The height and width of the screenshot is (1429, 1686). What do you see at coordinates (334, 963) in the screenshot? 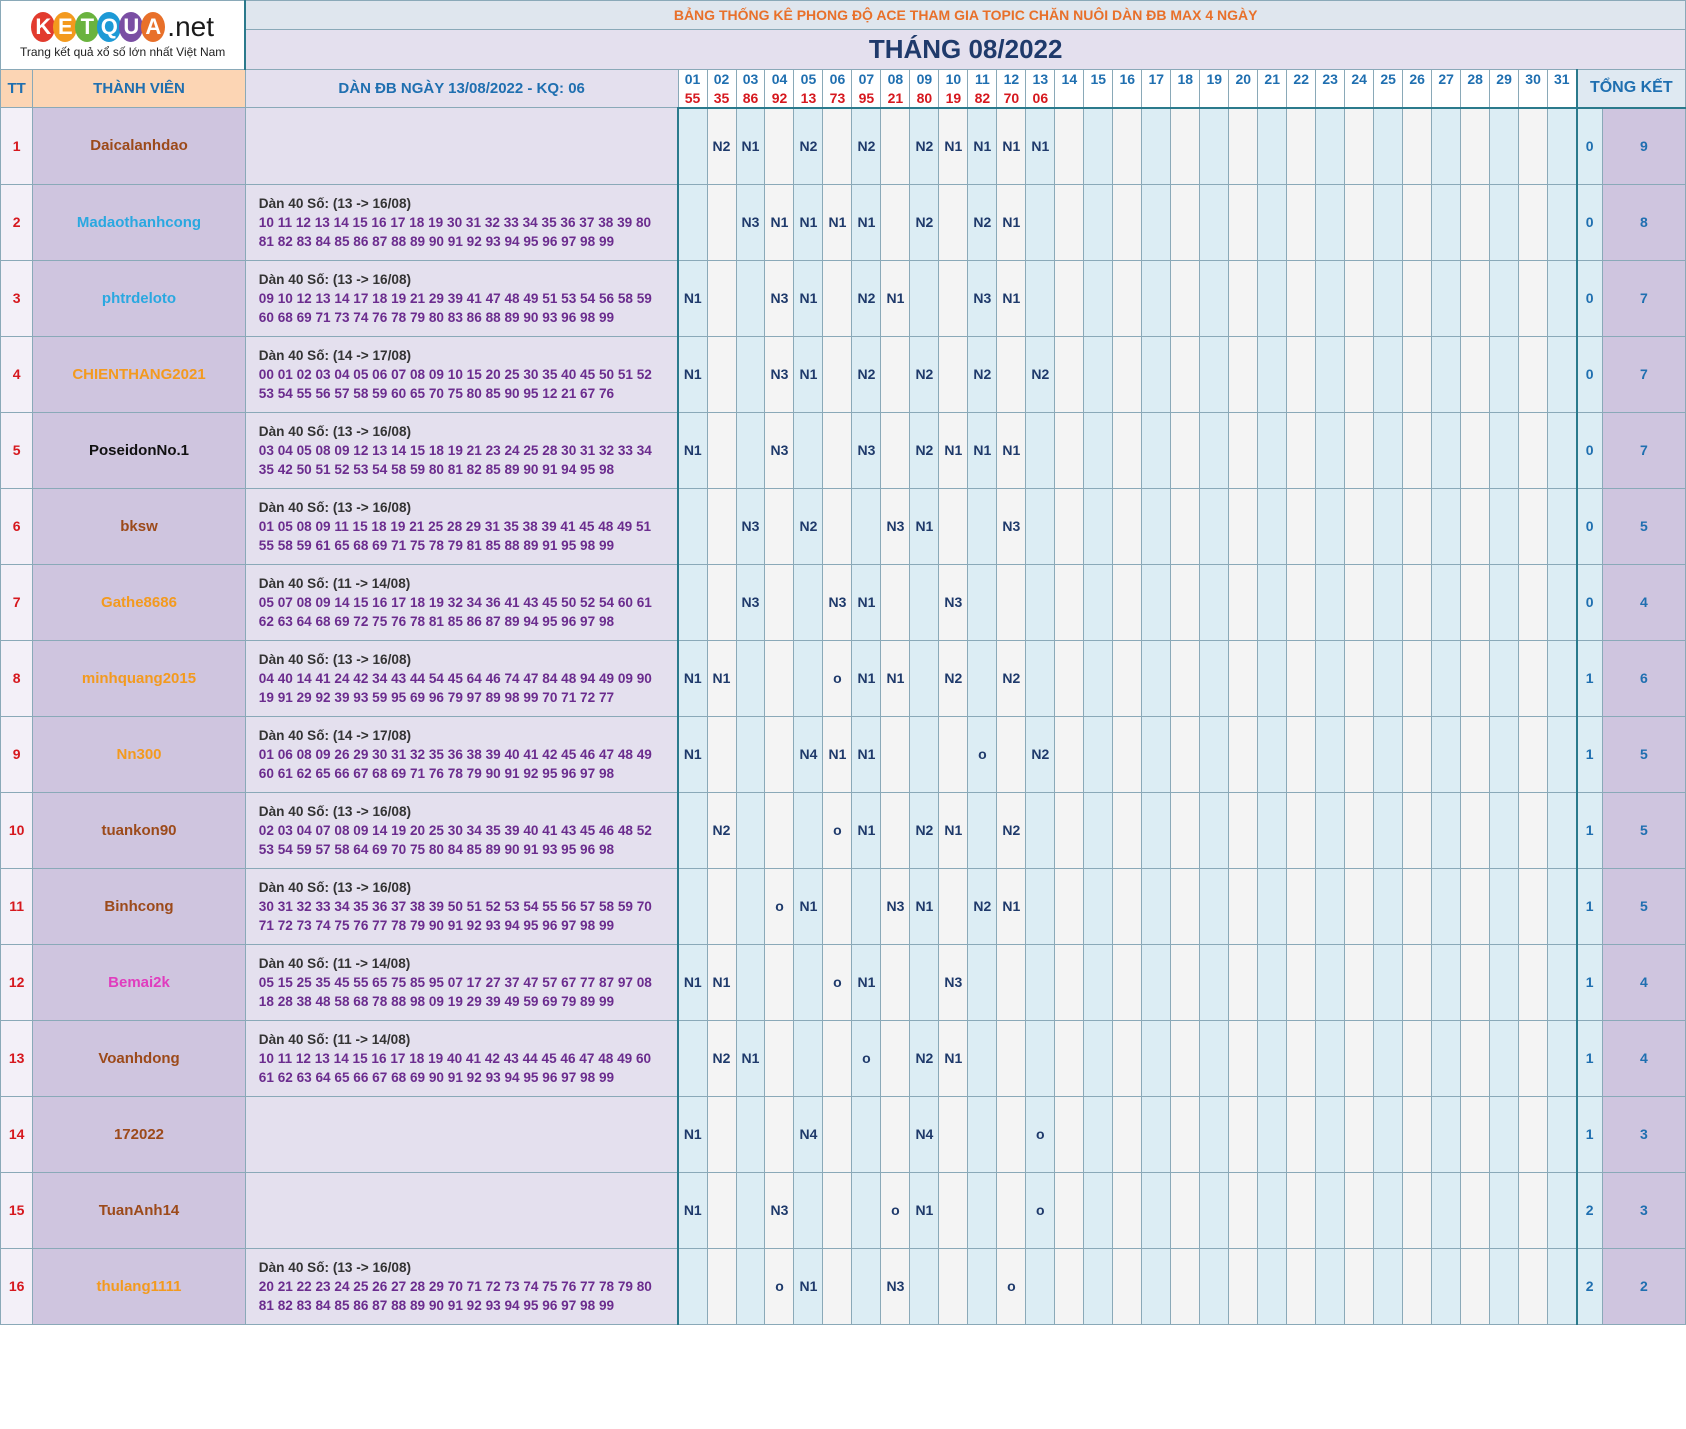
I see `dan-label: Dàn 40 Số: (11 -> 14/08)` at bounding box center [334, 963].